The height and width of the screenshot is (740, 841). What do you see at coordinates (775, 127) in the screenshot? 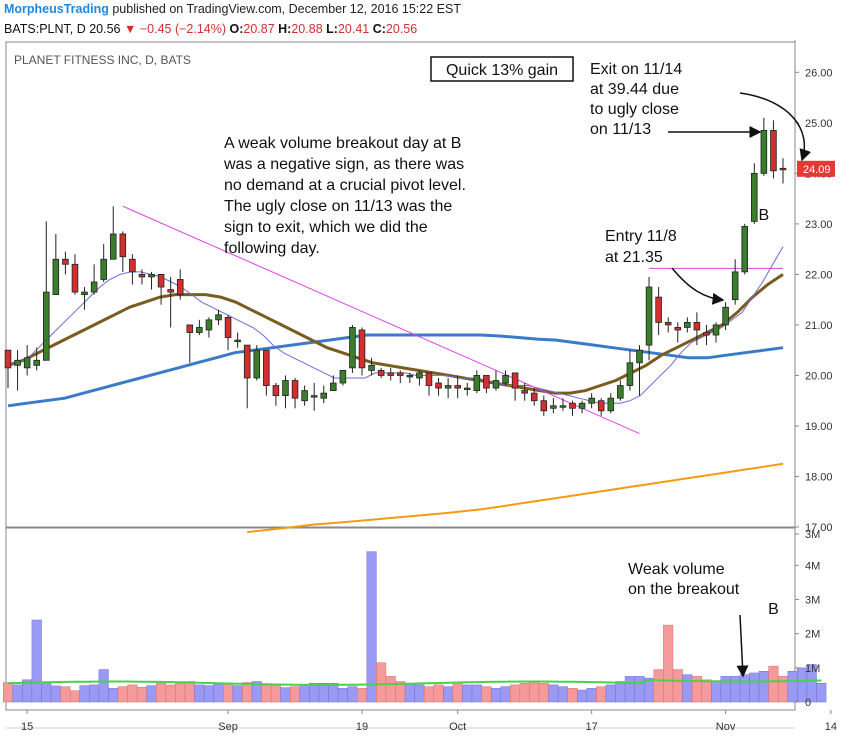
I see `exit-curve-arrow` at bounding box center [775, 127].